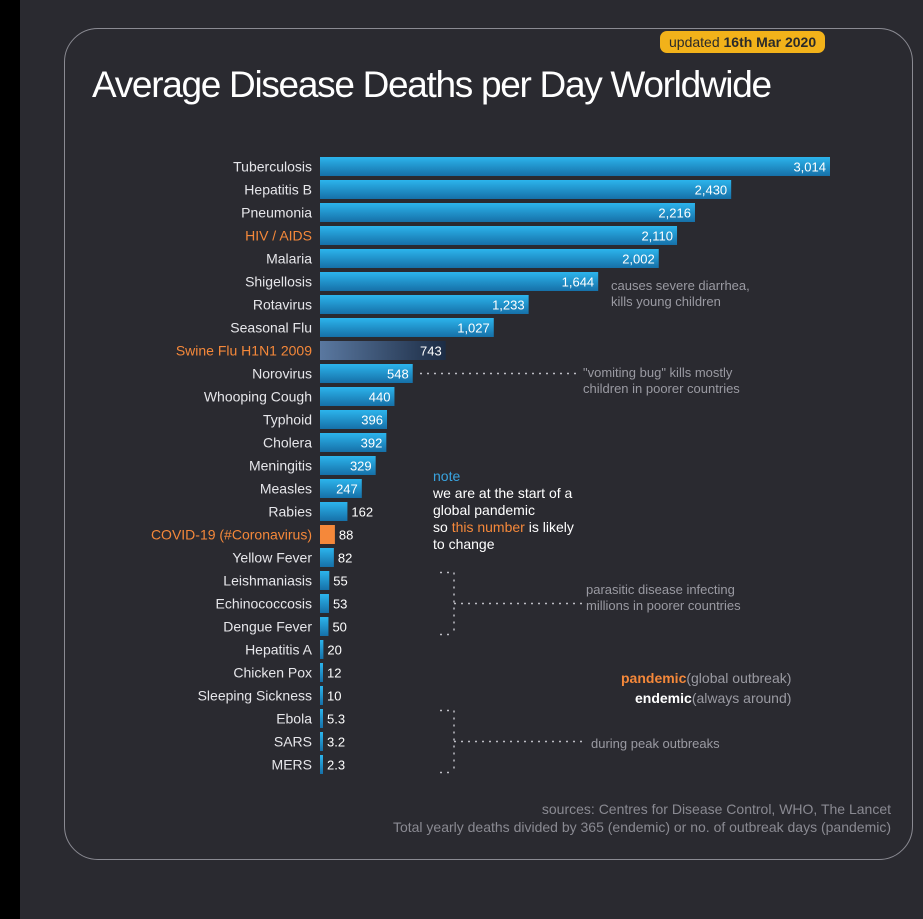 The height and width of the screenshot is (919, 923). What do you see at coordinates (503, 493) in the screenshot?
I see `note-line: we are at the start of a` at bounding box center [503, 493].